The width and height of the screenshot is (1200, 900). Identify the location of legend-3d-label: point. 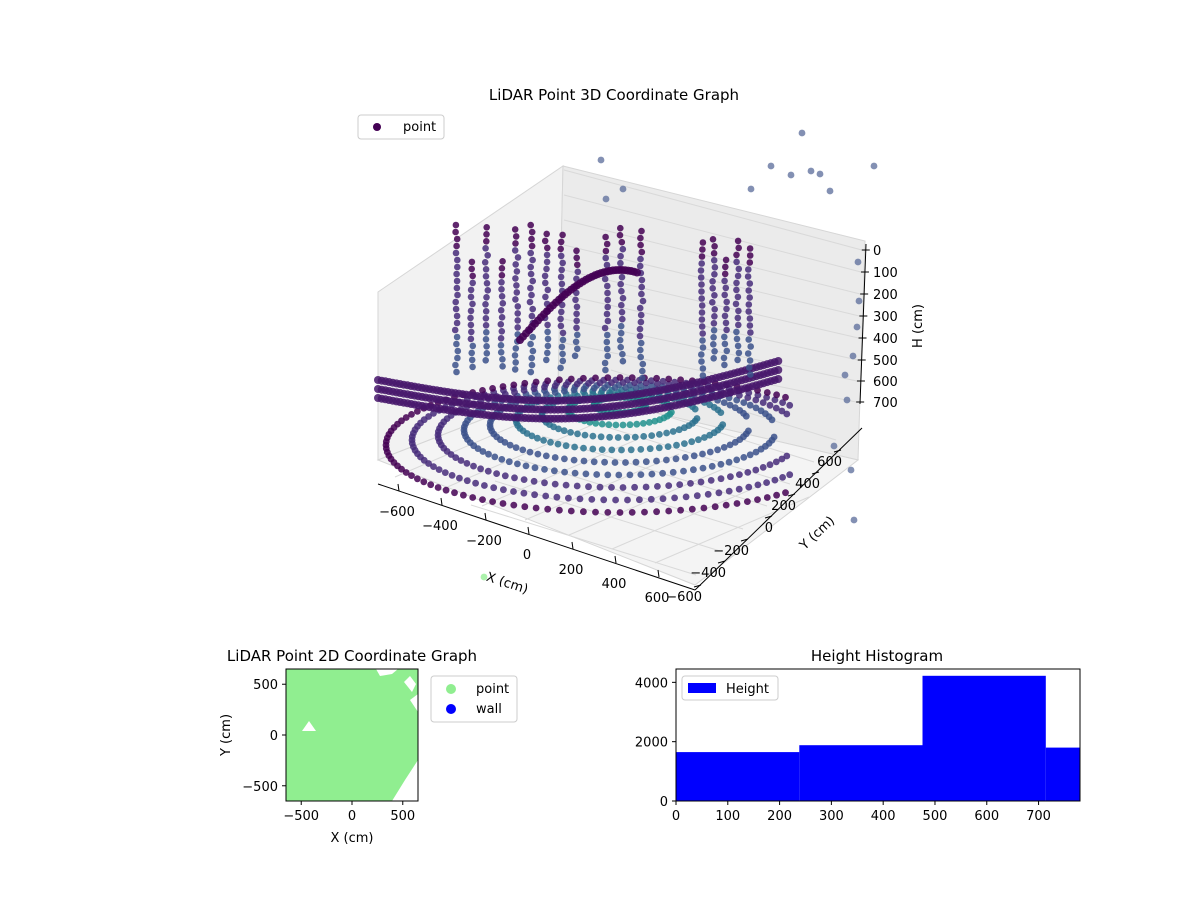
(419, 127).